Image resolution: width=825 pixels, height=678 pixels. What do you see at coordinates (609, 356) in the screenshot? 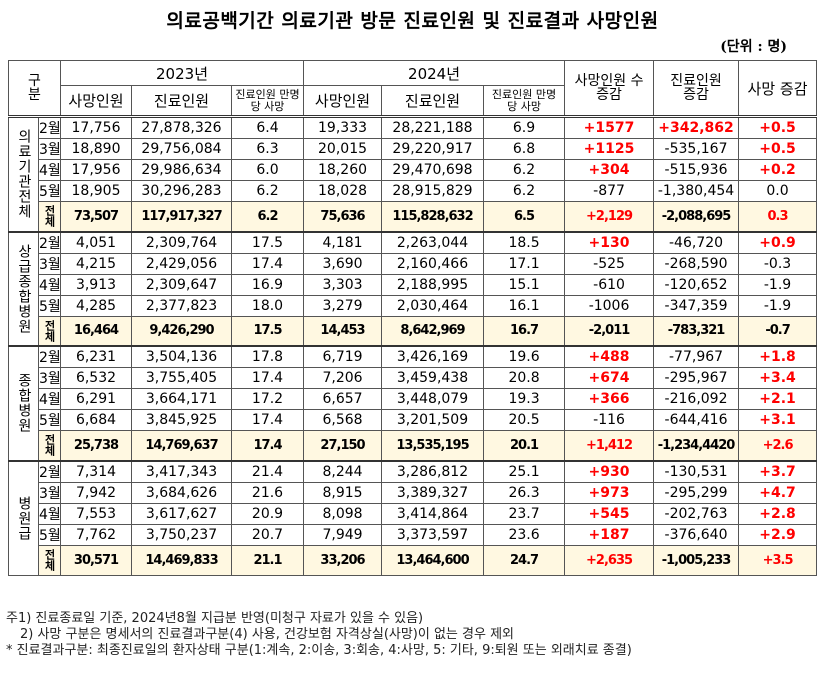
I see `cell-death-change: +488` at bounding box center [609, 356].